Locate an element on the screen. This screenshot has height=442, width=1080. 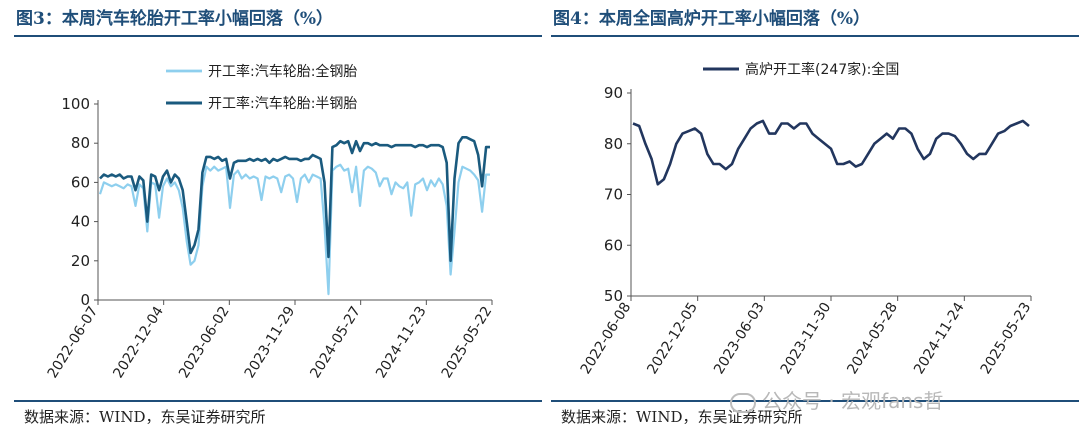
x-tick-label: 2023-06-02 is located at coordinates (204, 342).